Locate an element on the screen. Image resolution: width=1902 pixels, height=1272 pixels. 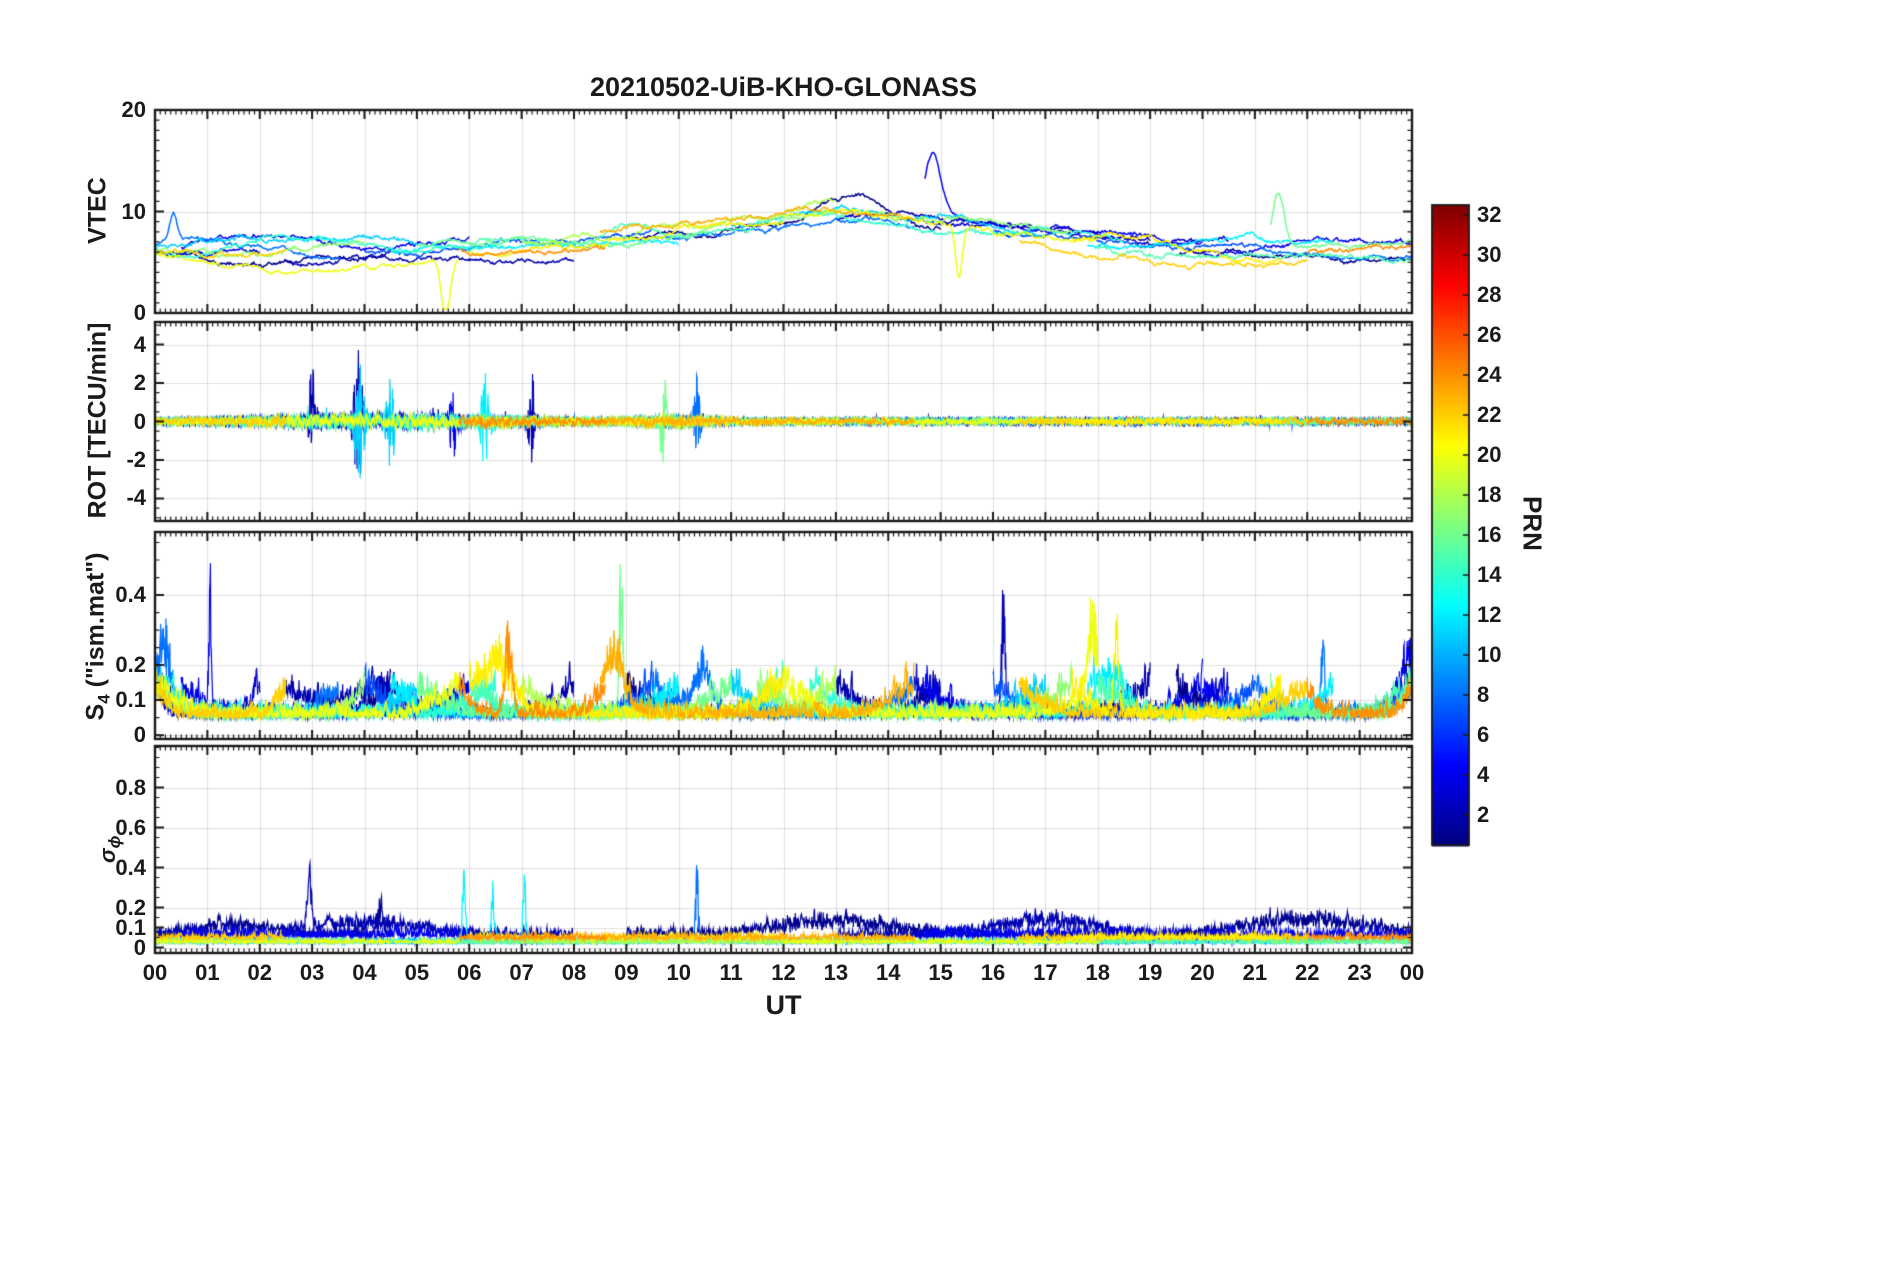
colorbar-tick-label: 8 is located at coordinates (1483, 694).